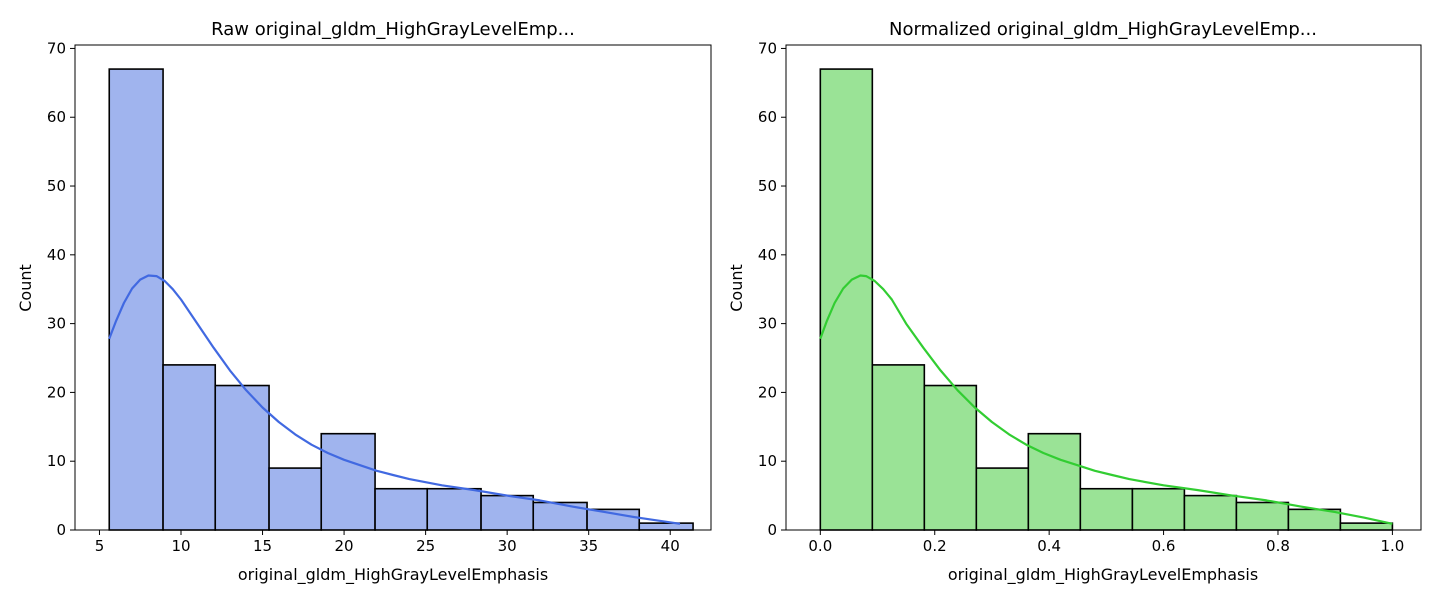 The width and height of the screenshot is (1440, 604). What do you see at coordinates (100, 546) in the screenshot?
I see `raw-x-tick-label: 5` at bounding box center [100, 546].